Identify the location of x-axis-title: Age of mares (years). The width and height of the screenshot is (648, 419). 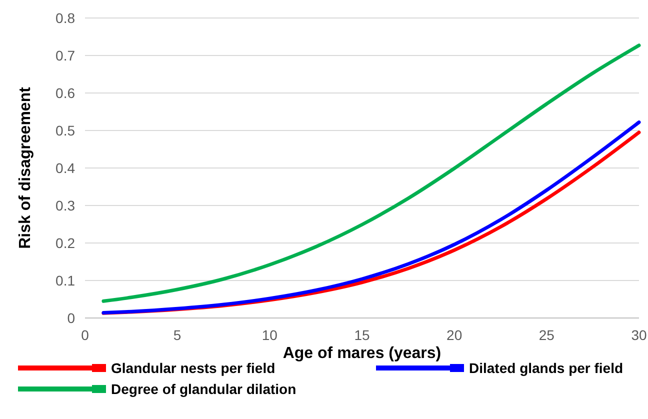
(362, 353).